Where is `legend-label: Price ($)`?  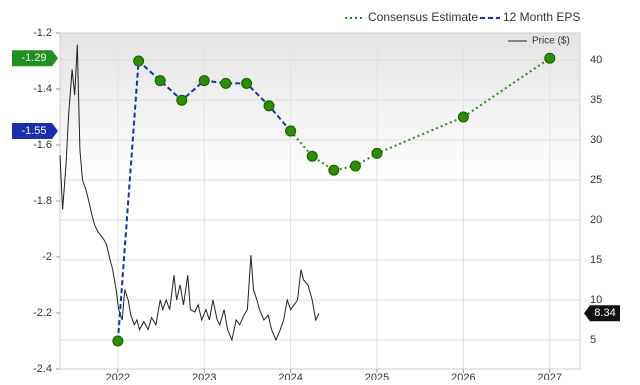
legend-label: Price ($) is located at coordinates (551, 41).